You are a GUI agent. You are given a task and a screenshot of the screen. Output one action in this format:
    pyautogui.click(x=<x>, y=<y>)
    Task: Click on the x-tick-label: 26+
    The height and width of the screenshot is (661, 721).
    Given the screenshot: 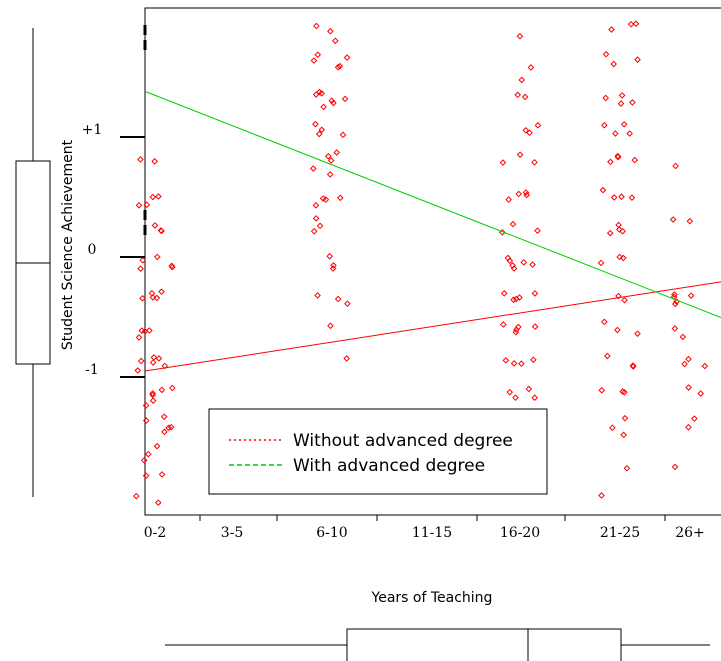 What is the action you would take?
    pyautogui.click(x=690, y=533)
    